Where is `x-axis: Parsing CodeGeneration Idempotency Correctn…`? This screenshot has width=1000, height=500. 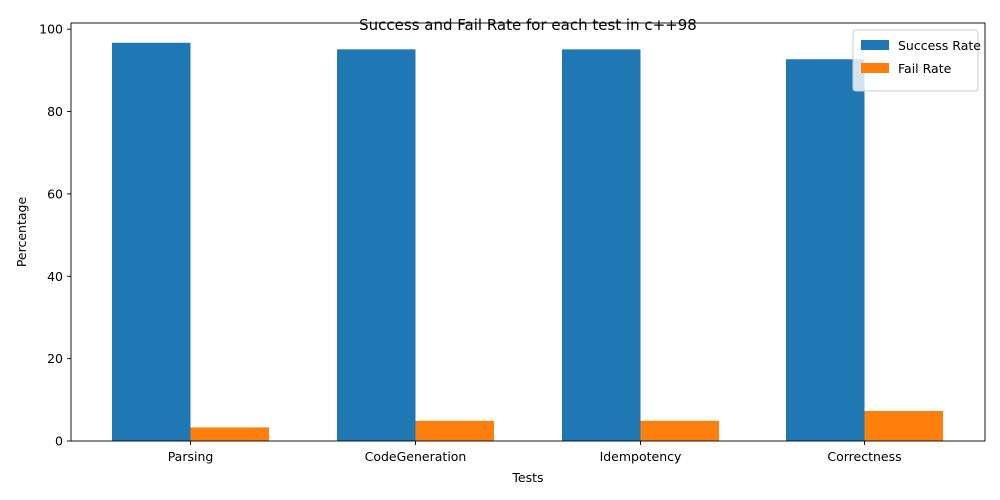
x-axis: Parsing CodeGeneration Idempotency Correctn… is located at coordinates (535, 452).